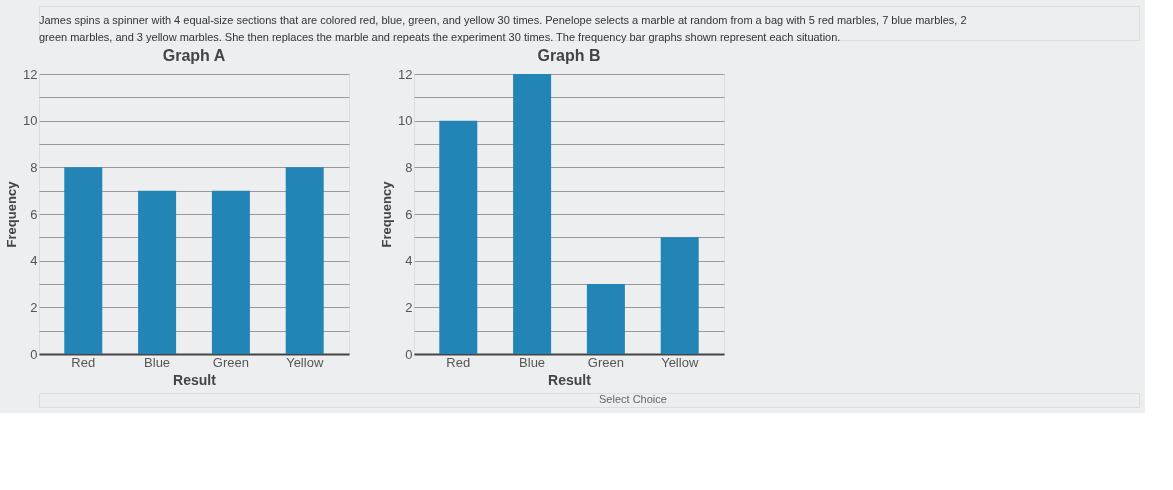 The width and height of the screenshot is (1173, 490). What do you see at coordinates (503, 19) in the screenshot?
I see `text: James spins a spinner with 4 equal-size sections that are colored red, blue, green, and yellow 30 times. Penelope selects a marble at random from a bag with 5 red marbles, 7 blue marbles, 2` at bounding box center [503, 19].